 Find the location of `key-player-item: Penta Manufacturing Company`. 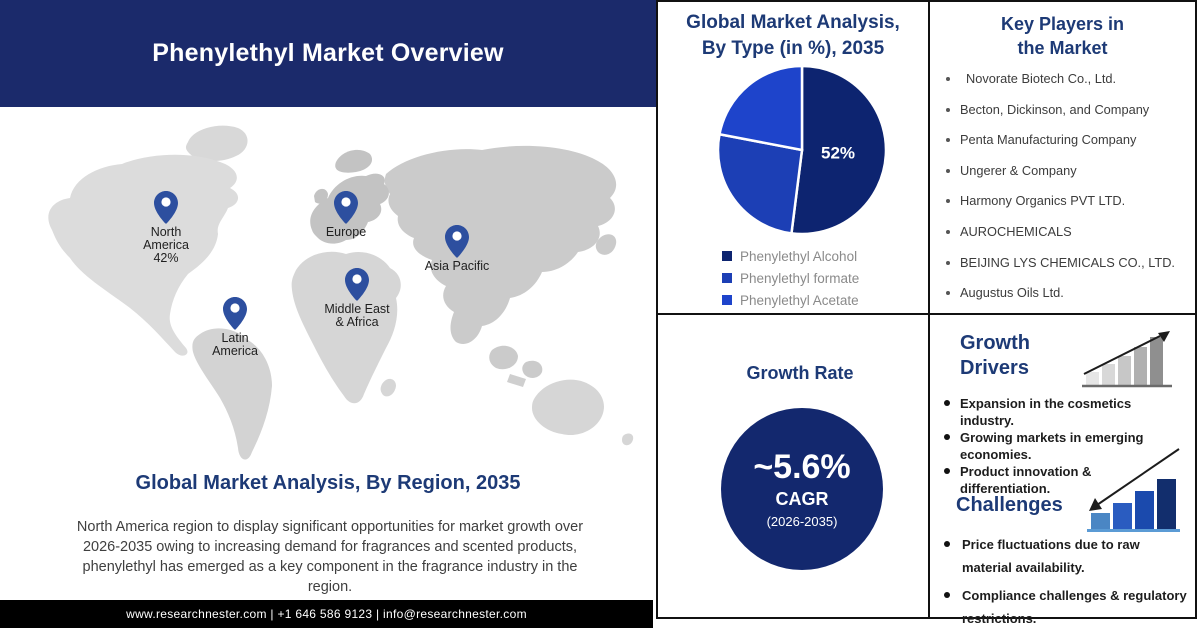

key-player-item: Penta Manufacturing Company is located at coordinates (1070, 146).